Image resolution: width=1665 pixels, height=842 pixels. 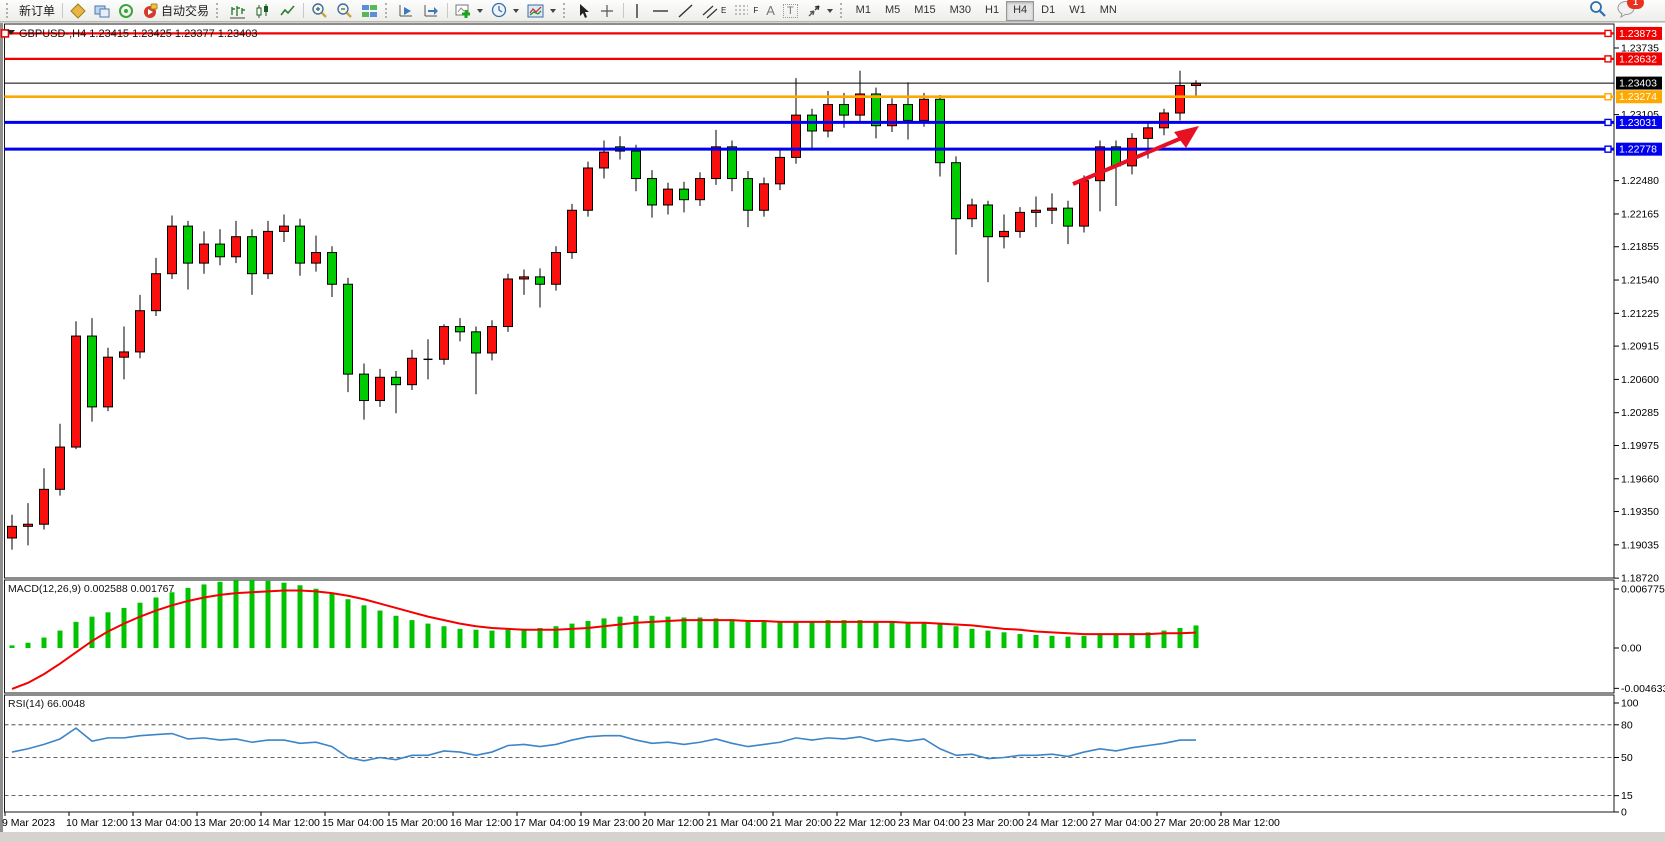 I want to click on top-toolbar: 新订单 自动交易, so click(x=832, y=11).